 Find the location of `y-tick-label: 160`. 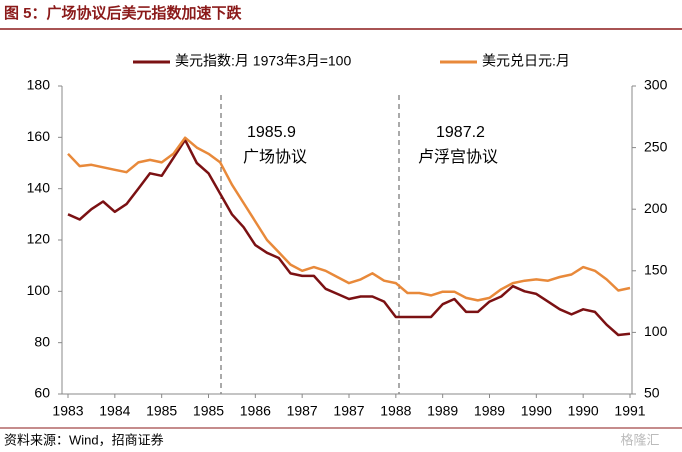

y-tick-label: 160 is located at coordinates (39, 136).